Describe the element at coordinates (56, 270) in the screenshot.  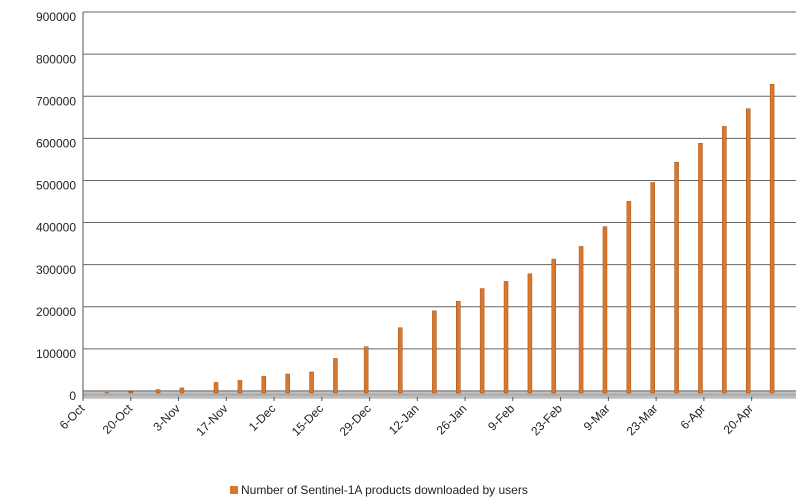
I see `y-tick-label: 300000` at that location.